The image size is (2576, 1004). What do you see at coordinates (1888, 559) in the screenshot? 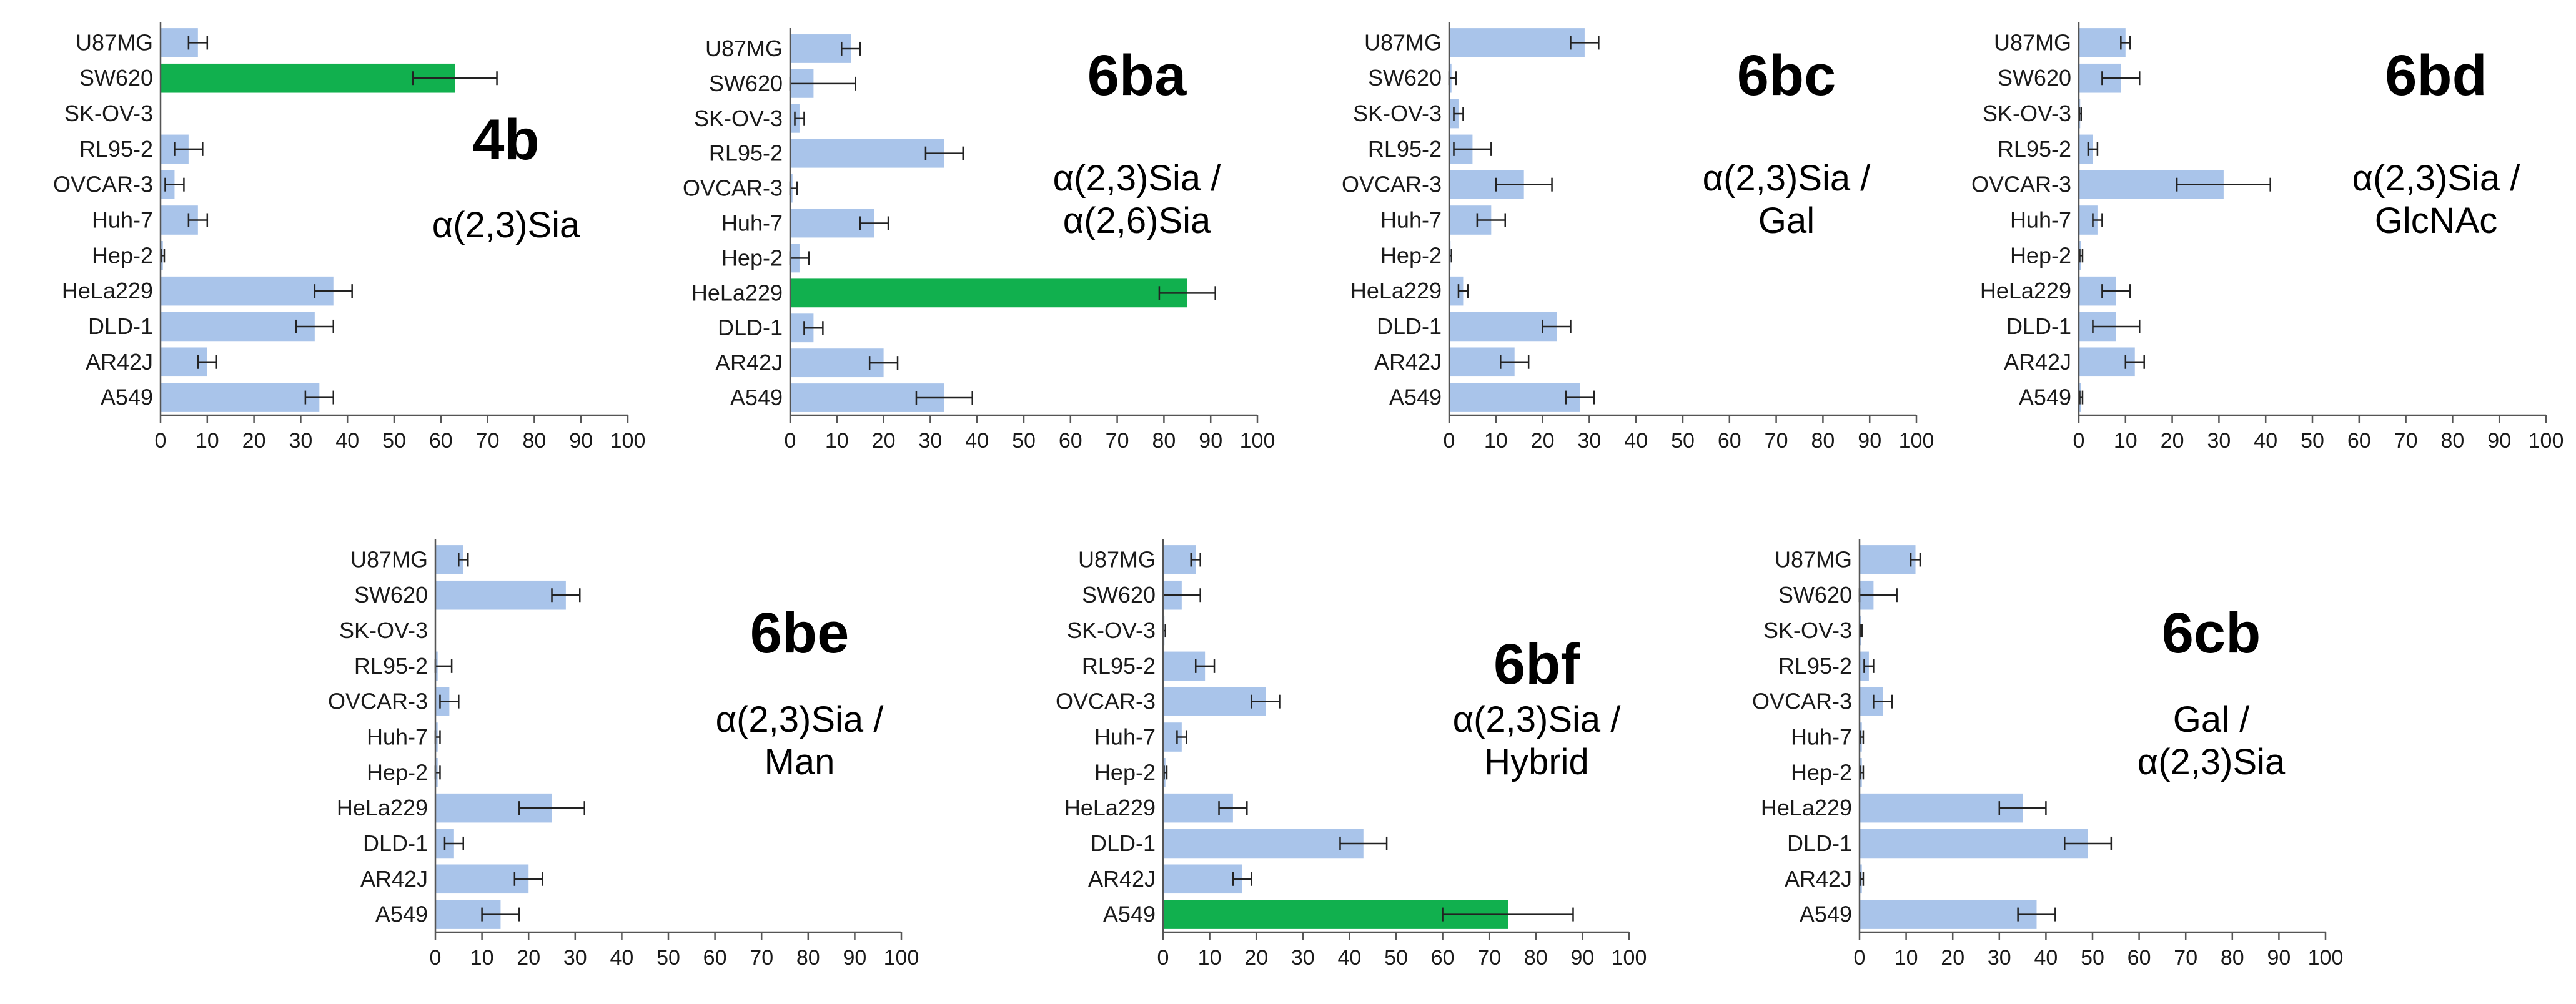
I see `bar-u87mg` at bounding box center [1888, 559].